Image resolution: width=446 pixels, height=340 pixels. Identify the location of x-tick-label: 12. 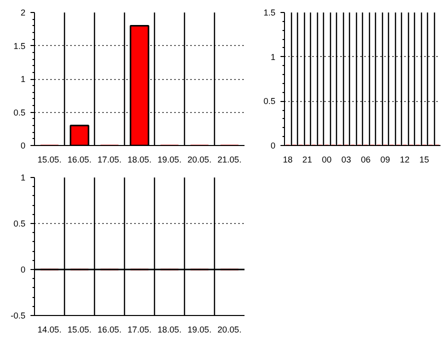
(405, 159).